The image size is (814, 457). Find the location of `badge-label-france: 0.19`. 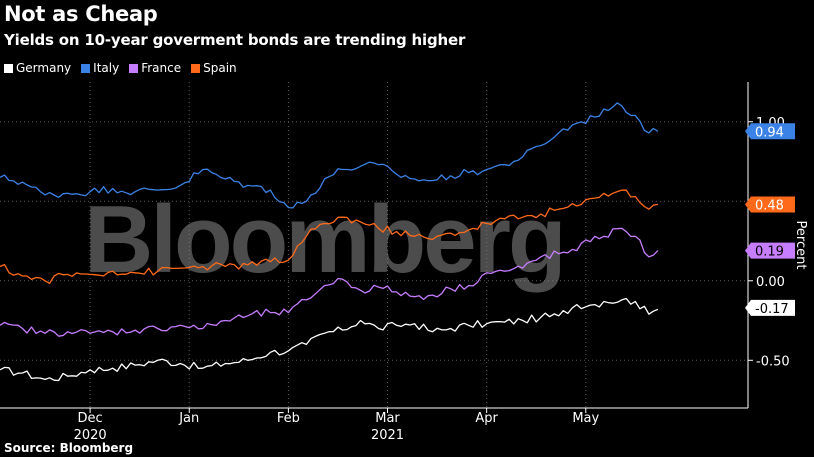

badge-label-france: 0.19 is located at coordinates (769, 252).